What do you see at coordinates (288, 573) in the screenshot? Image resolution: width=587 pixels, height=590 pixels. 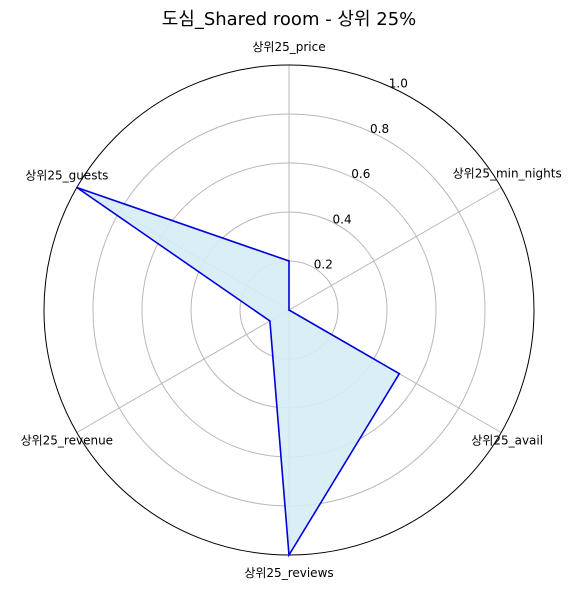 I see `axis-label-3: 상위25_reviews` at bounding box center [288, 573].